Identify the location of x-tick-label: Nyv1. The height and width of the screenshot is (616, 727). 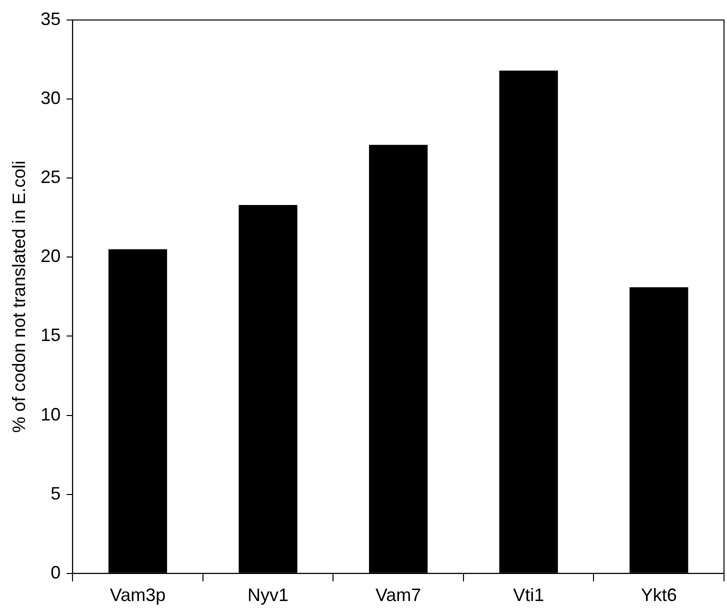
(268, 595).